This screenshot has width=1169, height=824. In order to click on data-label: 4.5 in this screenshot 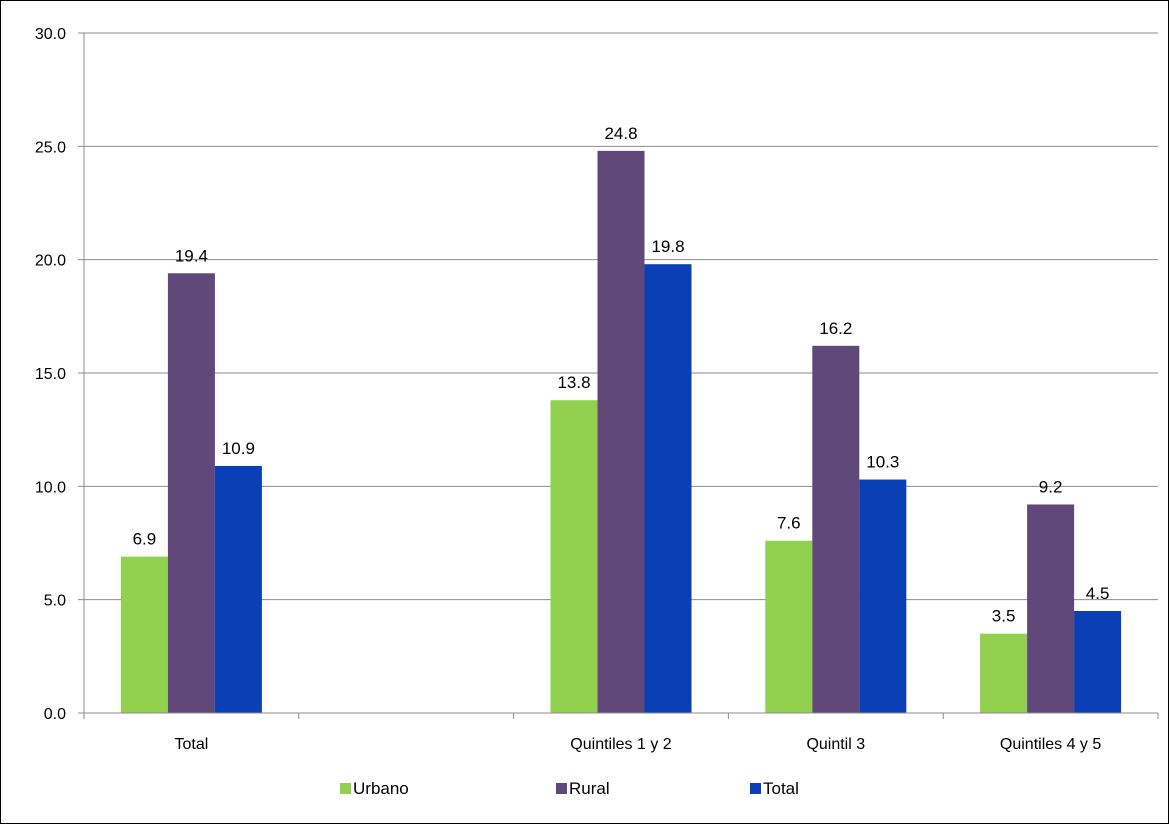, I will do `click(1098, 593)`.